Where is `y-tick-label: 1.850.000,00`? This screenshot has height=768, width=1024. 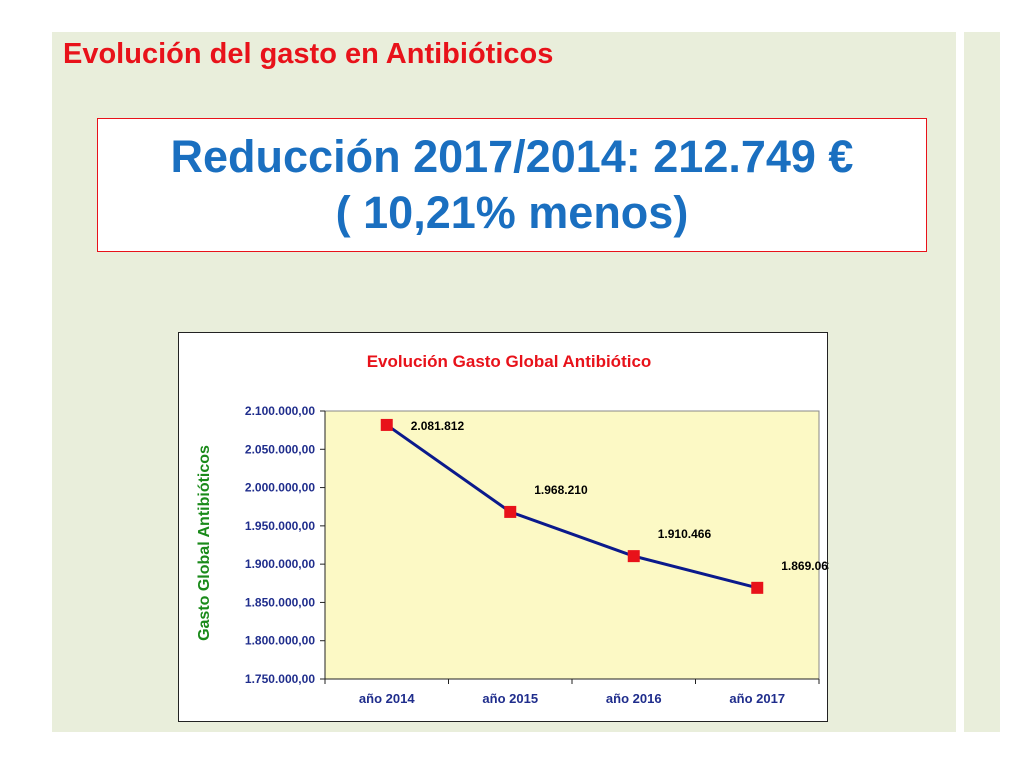
y-tick-label: 1.850.000,00 is located at coordinates (280, 602).